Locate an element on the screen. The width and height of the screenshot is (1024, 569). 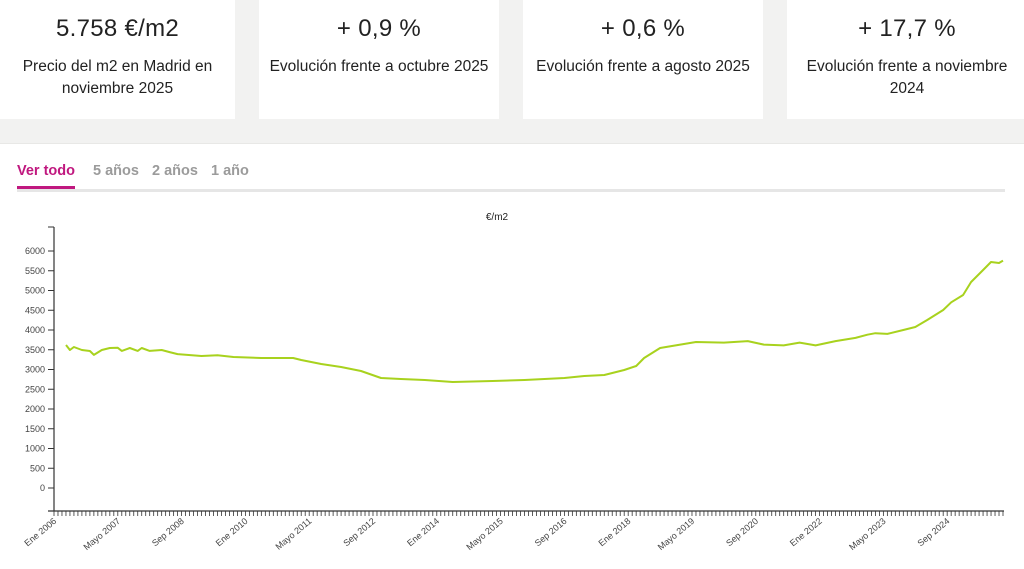
x-tick-label: Mayo 2007 is located at coordinates (102, 534).